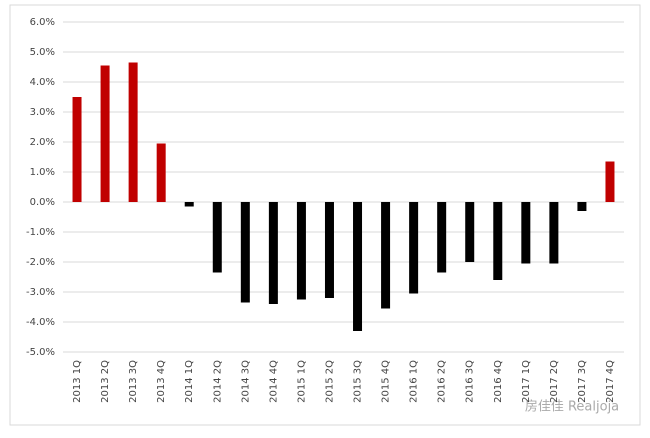  Describe the element at coordinates (161, 381) in the screenshot. I see `x-tick-label: 2013 4Q` at that location.